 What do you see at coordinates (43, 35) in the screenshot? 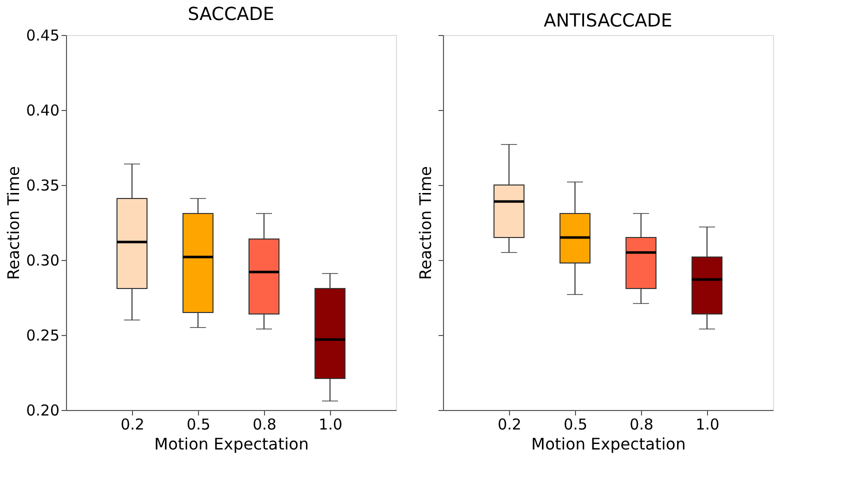
I see `y-tick-label: 0.45` at bounding box center [43, 35].